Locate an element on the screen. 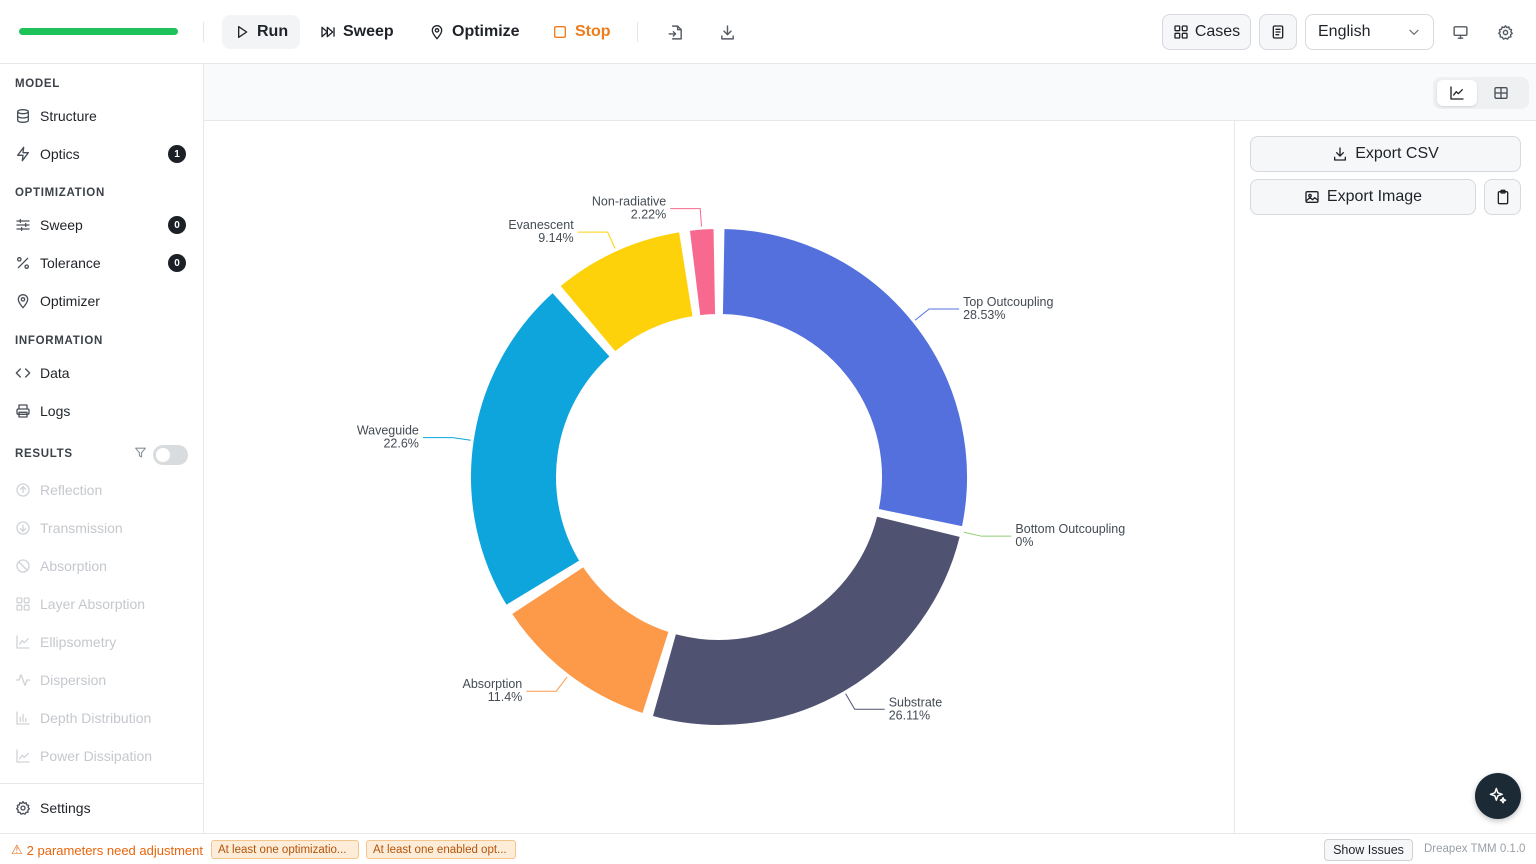 The width and height of the screenshot is (1536, 864). run-label: Run is located at coordinates (273, 31).